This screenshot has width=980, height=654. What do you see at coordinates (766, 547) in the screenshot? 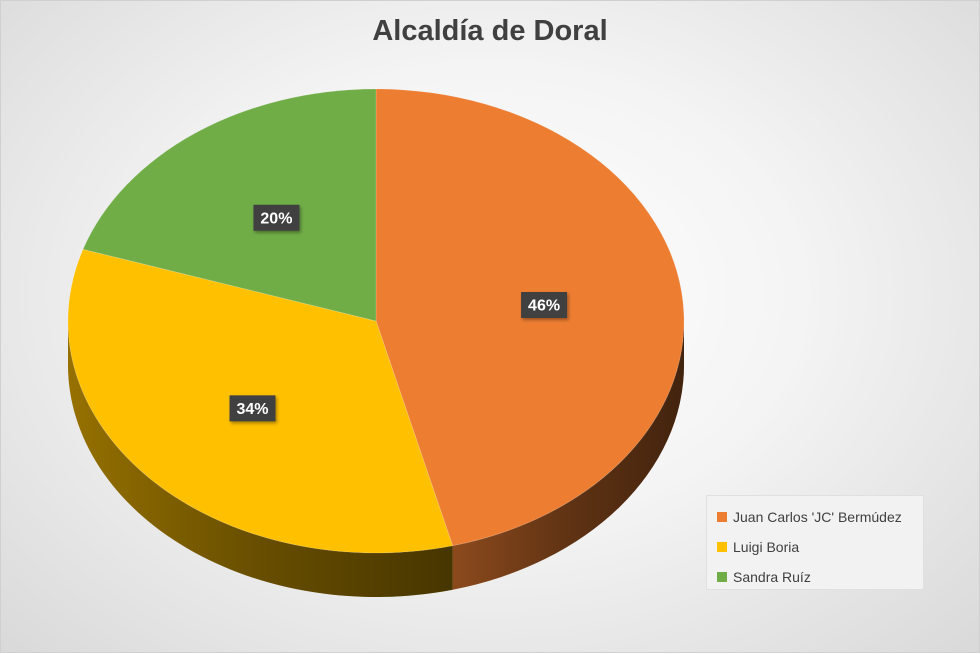
I see `legend-label: Luigi Boria` at bounding box center [766, 547].